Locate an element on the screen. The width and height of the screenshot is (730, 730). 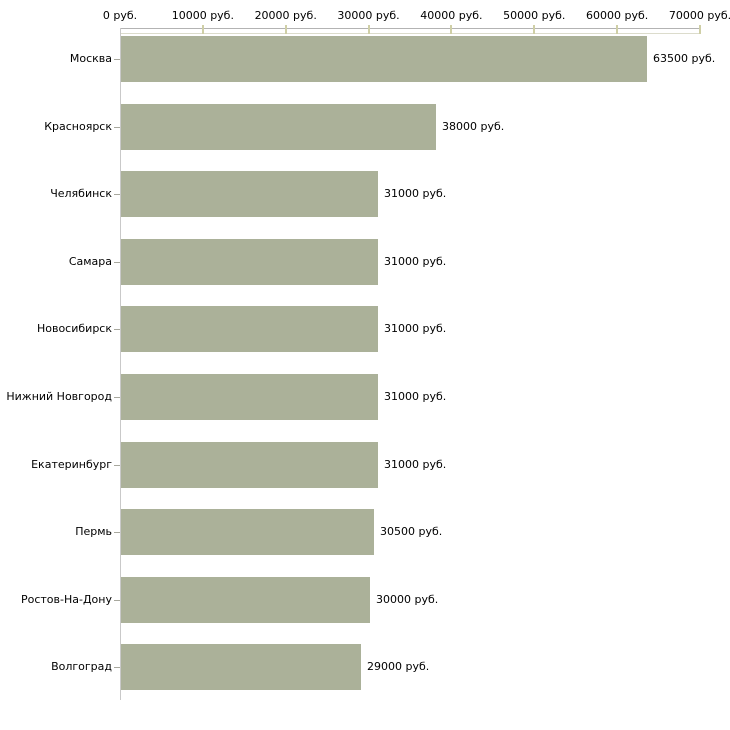
bar-row: Пермь 30500 руб. is located at coordinates (365, 532).